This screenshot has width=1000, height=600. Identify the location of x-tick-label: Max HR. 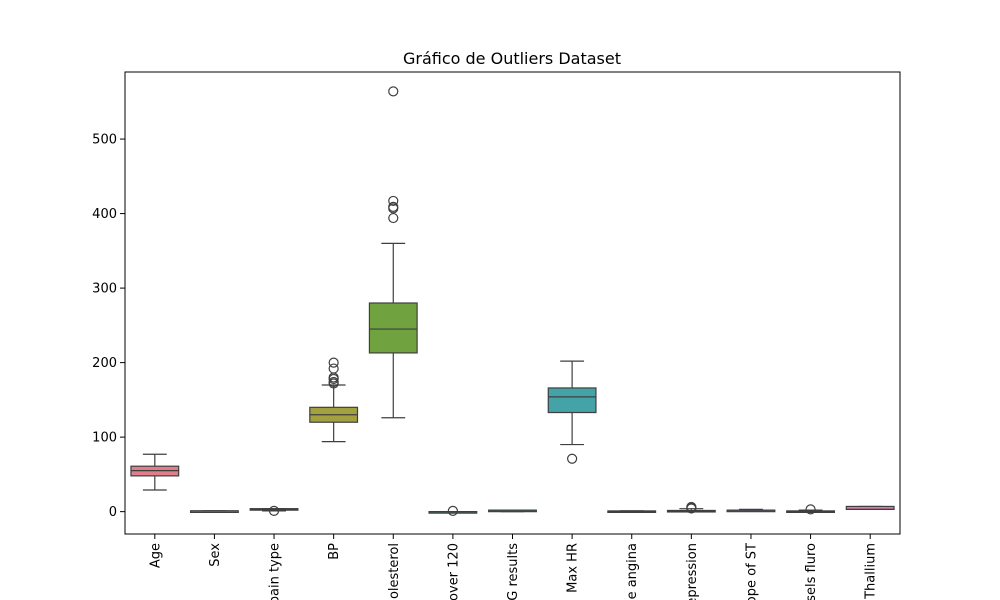
(573, 568).